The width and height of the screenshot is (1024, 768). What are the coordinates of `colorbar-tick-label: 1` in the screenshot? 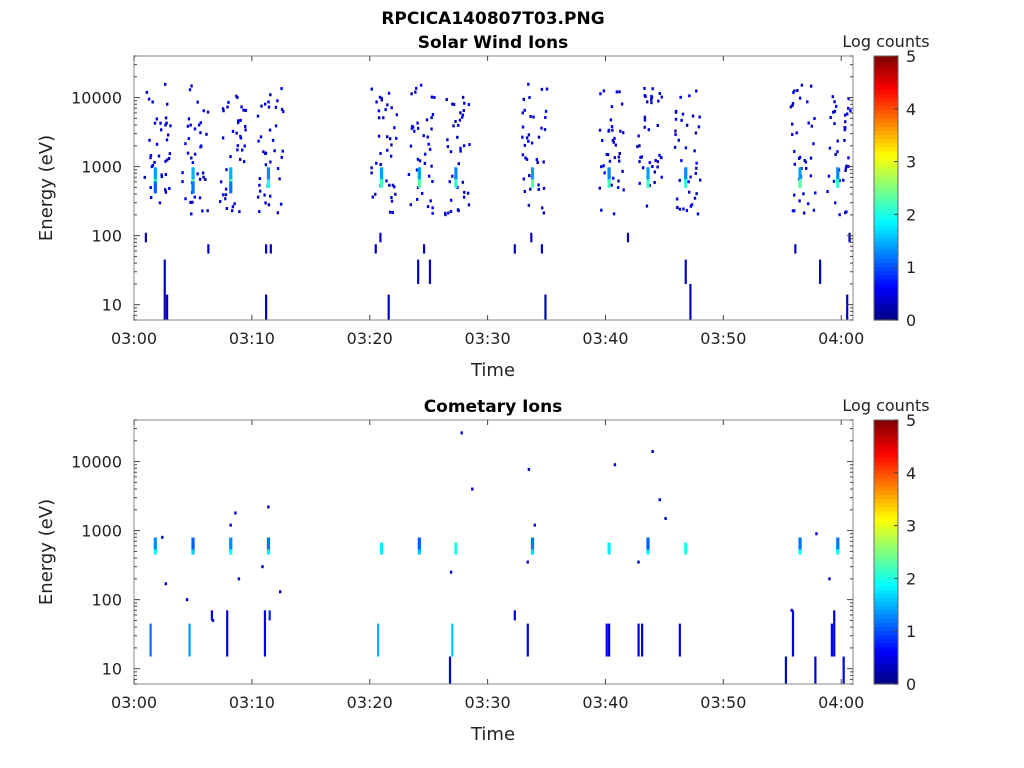 It's located at (911, 267).